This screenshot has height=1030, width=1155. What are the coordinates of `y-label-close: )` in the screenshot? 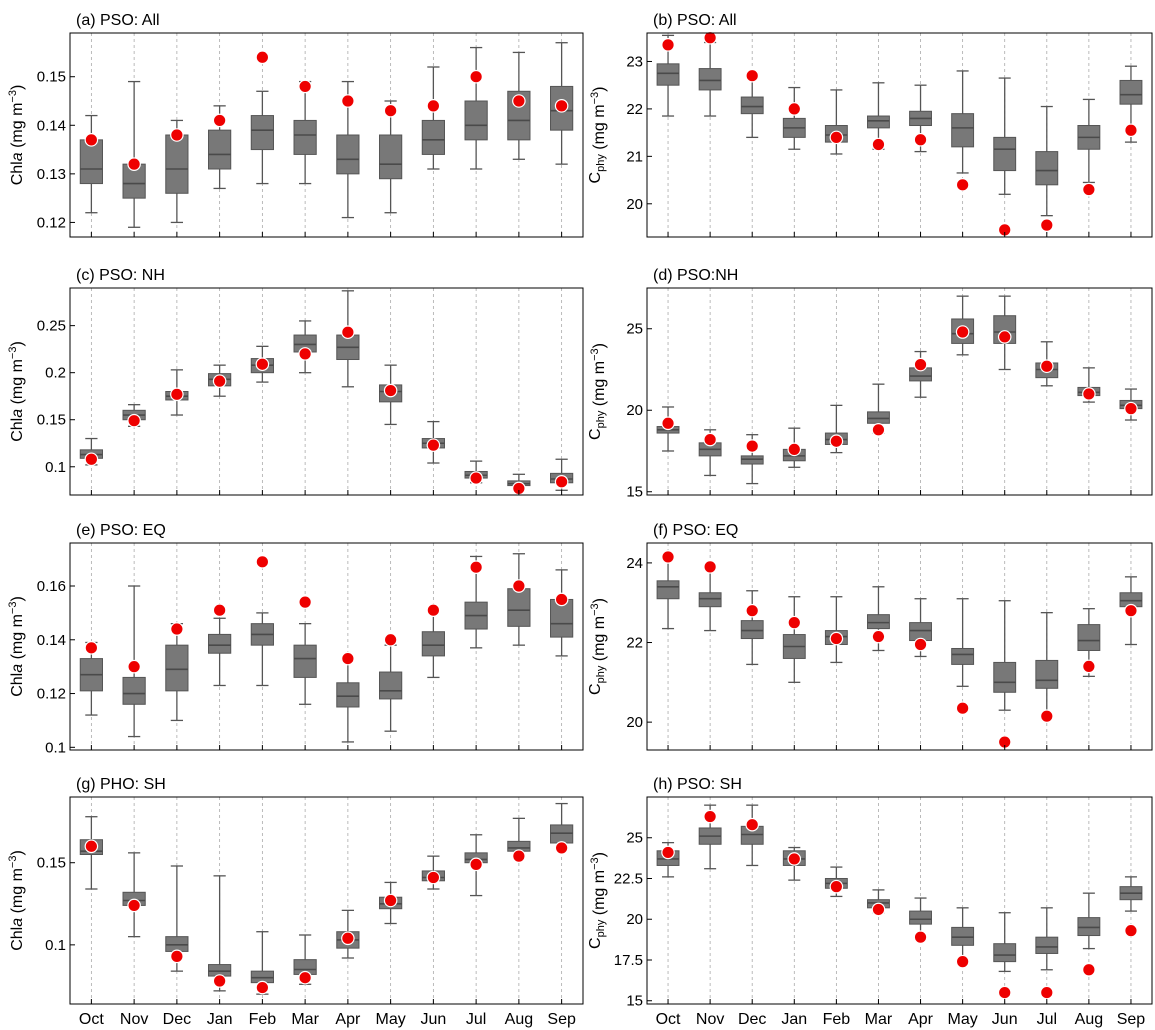 It's located at (17, 87).